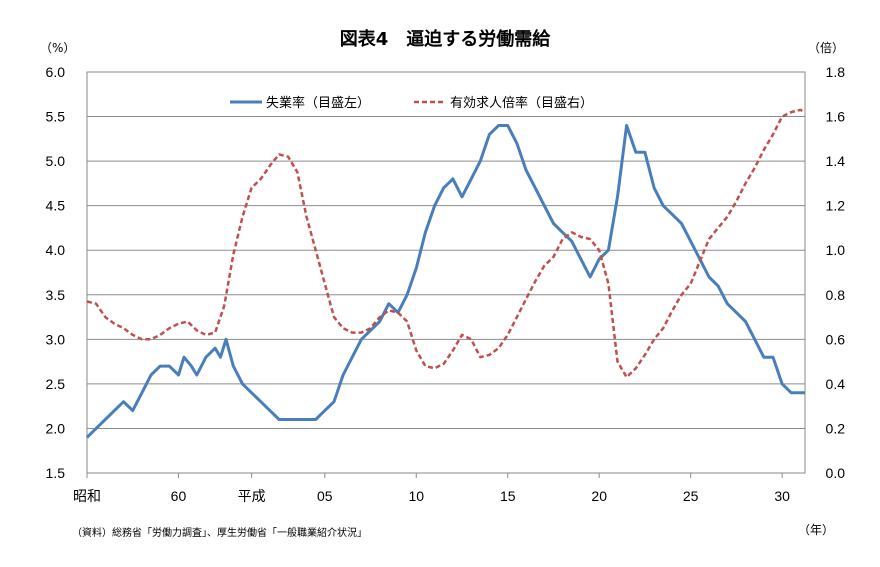 This screenshot has width=880, height=567. Describe the element at coordinates (446, 39) in the screenshot. I see `chart-title: 図表4 逼迫する労働需給` at that location.